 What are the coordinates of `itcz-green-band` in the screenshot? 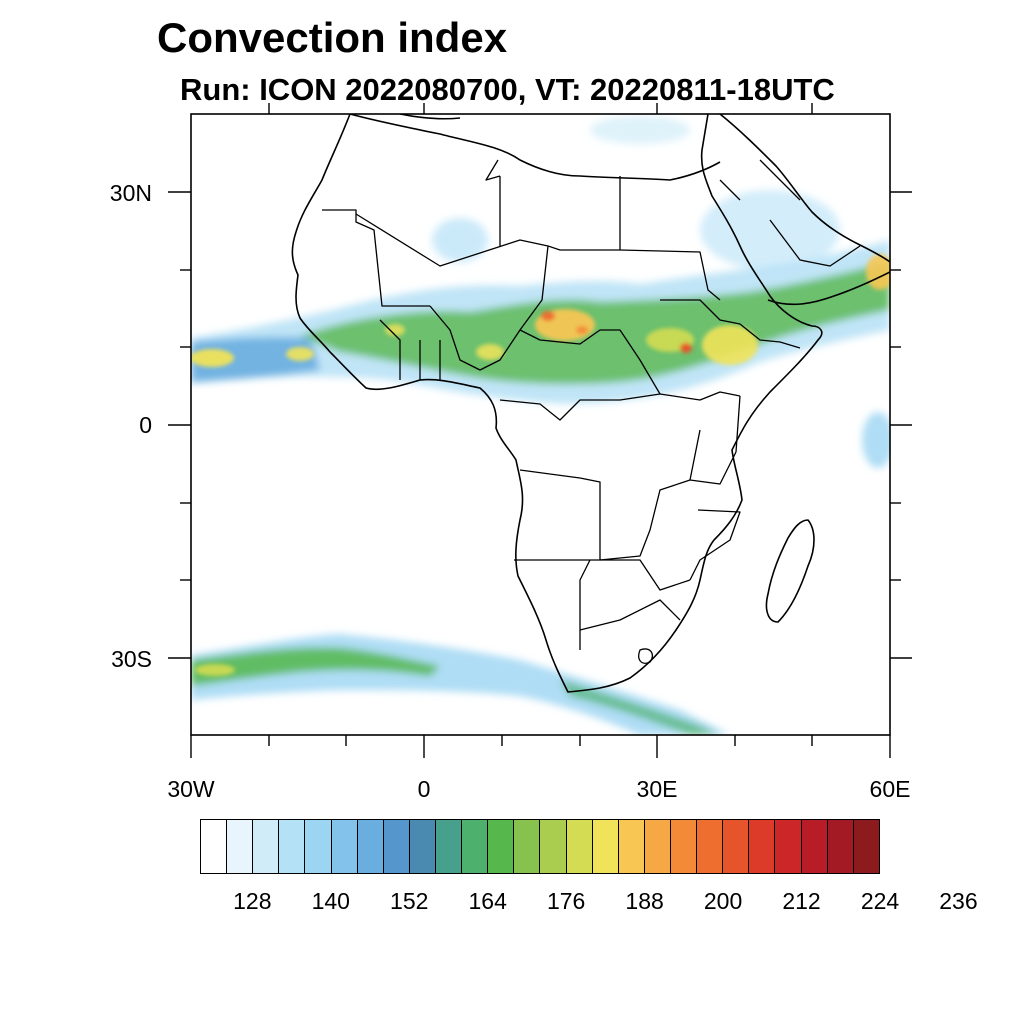 It's located at (595, 323).